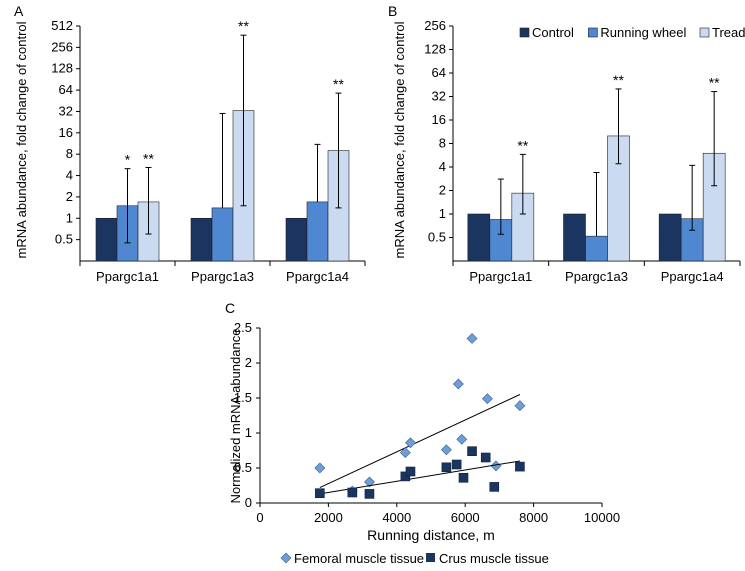  I want to click on chart-b-legend-label: Running wheel, so click(643, 32).